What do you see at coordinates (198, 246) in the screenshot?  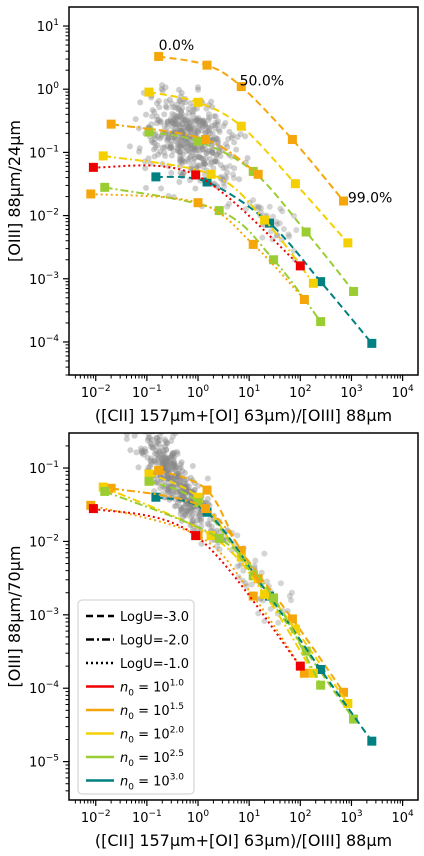 I see `series-line-top` at bounding box center [198, 246].